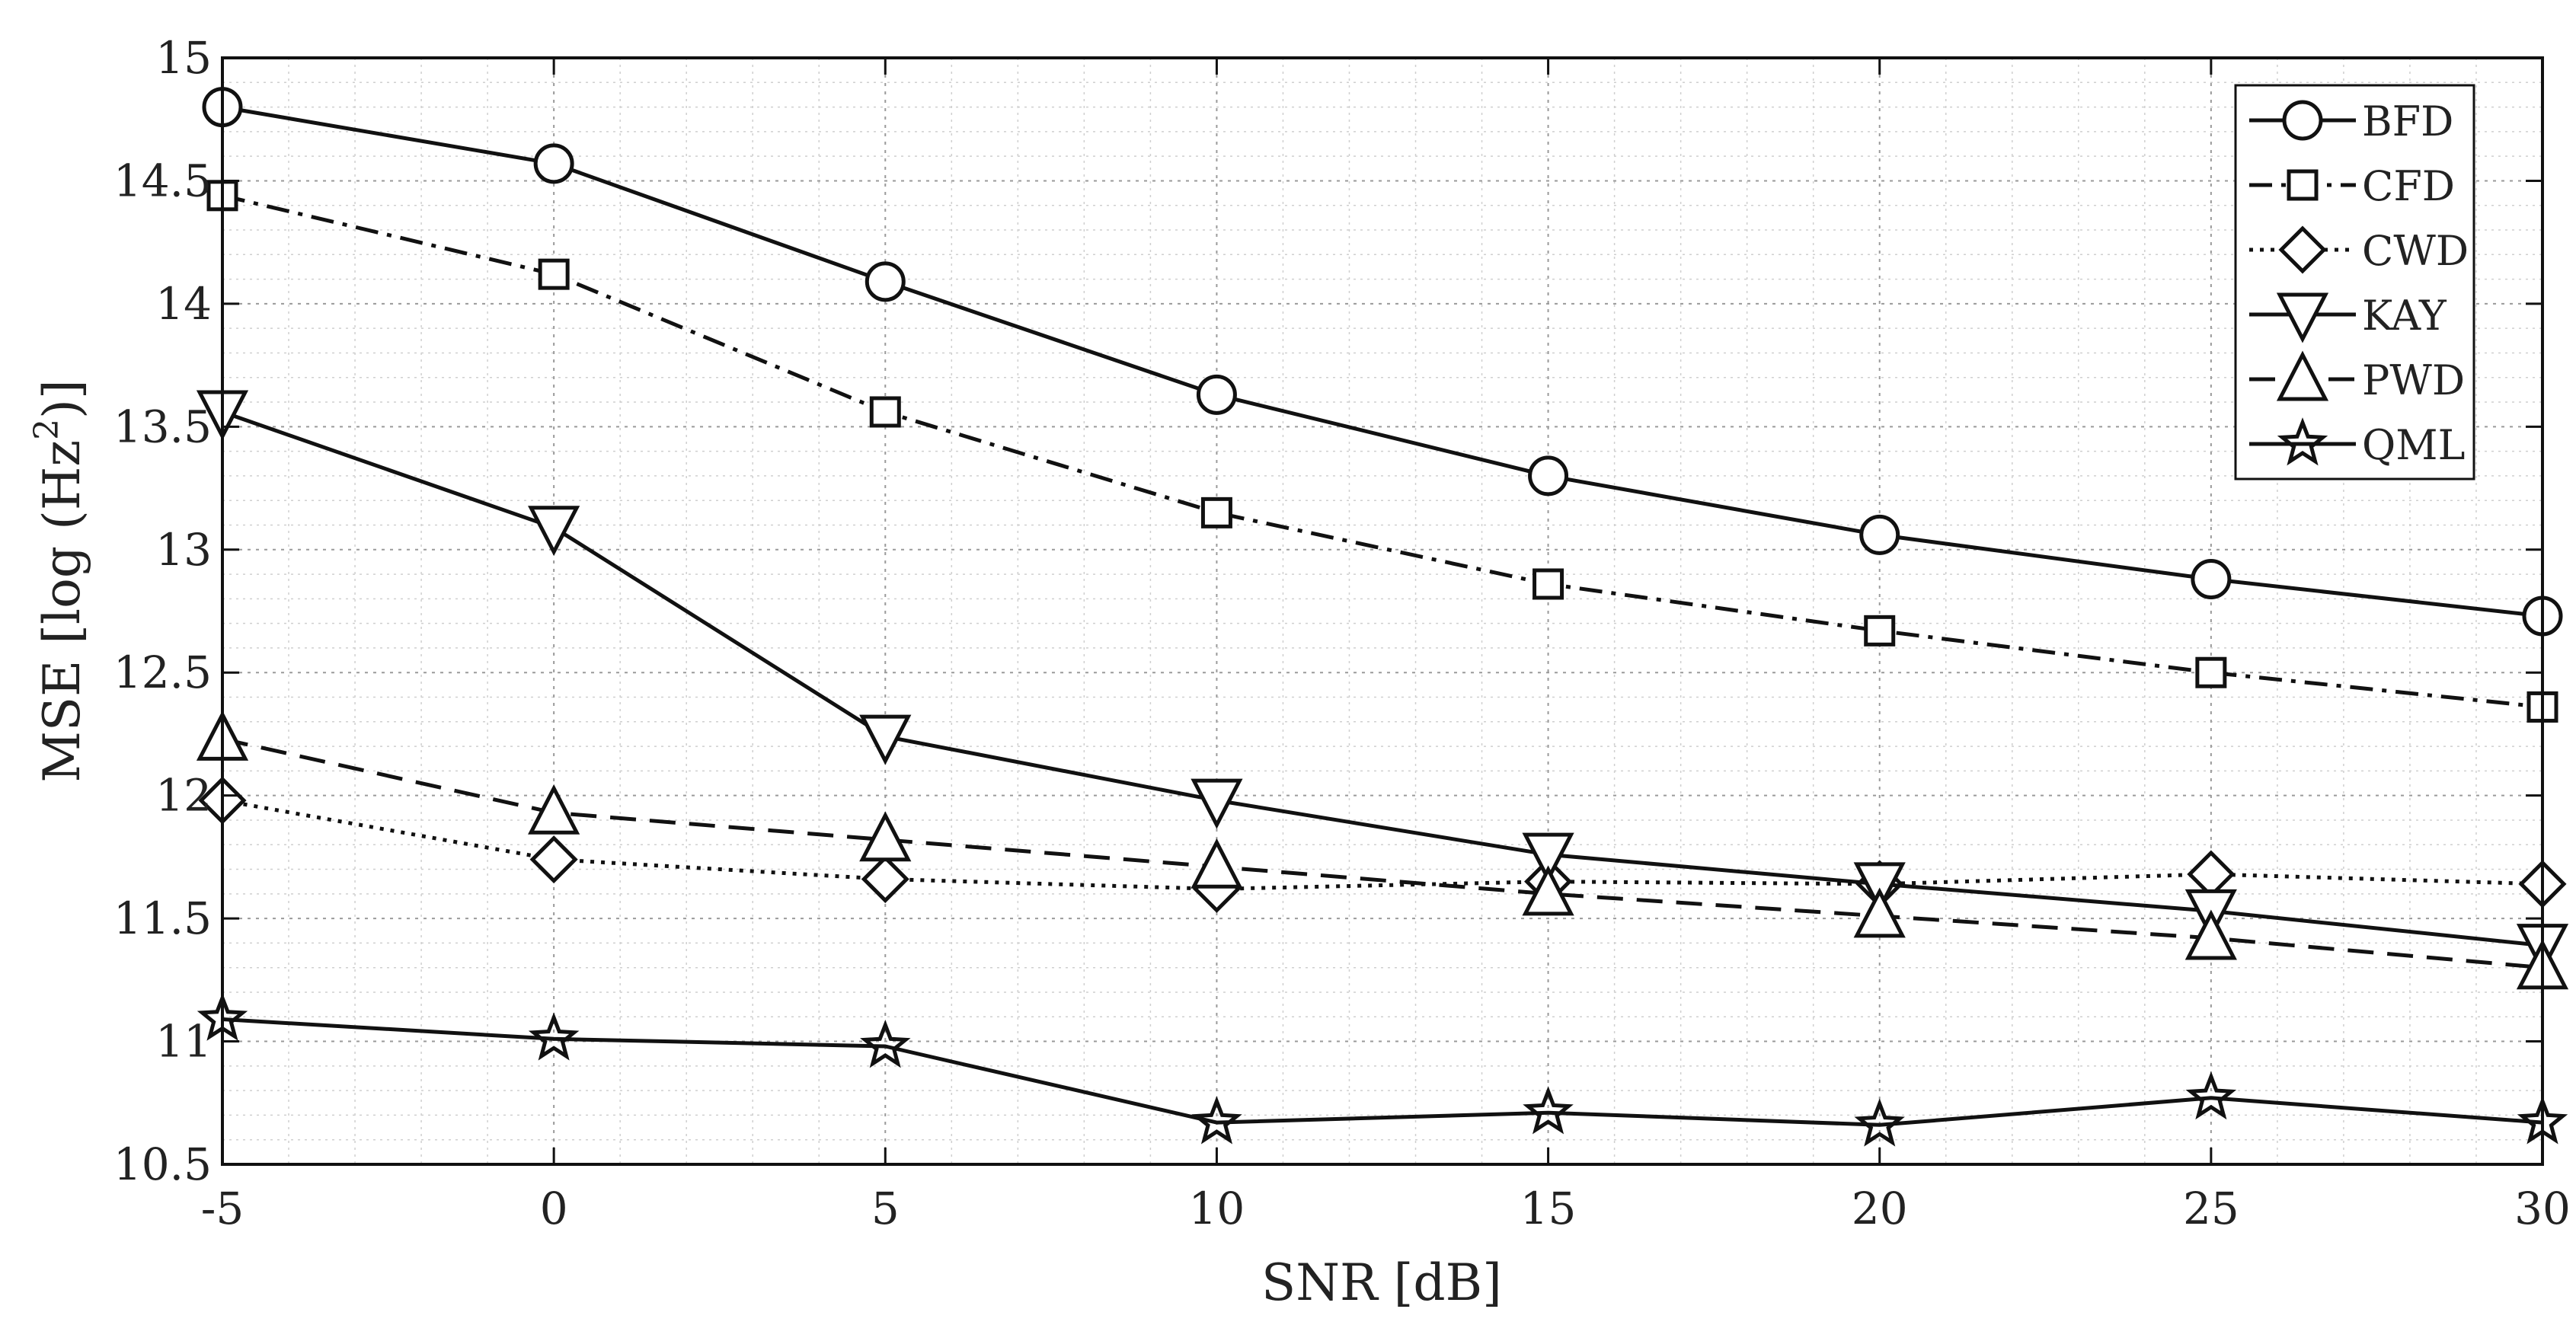 The image size is (2576, 1341). What do you see at coordinates (2413, 380) in the screenshot?
I see `legend-label-pwd: PWD` at bounding box center [2413, 380].